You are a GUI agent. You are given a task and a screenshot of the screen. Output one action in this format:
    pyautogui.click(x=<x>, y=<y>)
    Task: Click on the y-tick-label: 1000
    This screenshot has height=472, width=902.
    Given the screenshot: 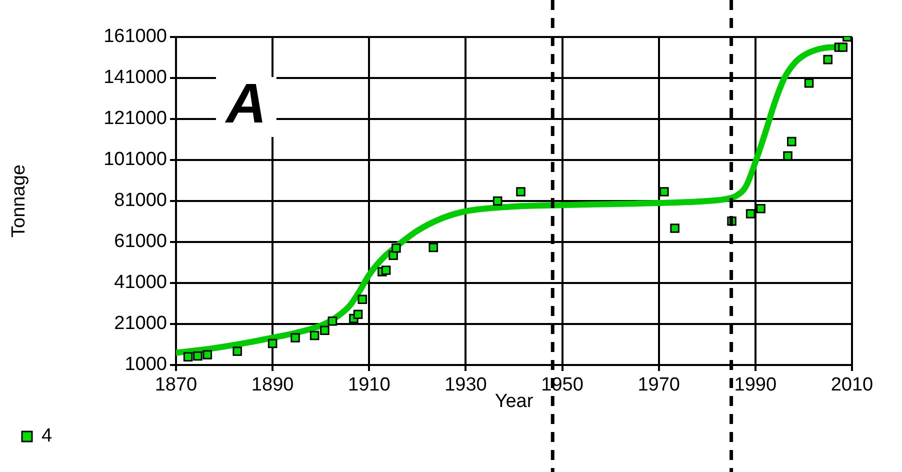 What is the action you would take?
    pyautogui.click(x=145, y=365)
    